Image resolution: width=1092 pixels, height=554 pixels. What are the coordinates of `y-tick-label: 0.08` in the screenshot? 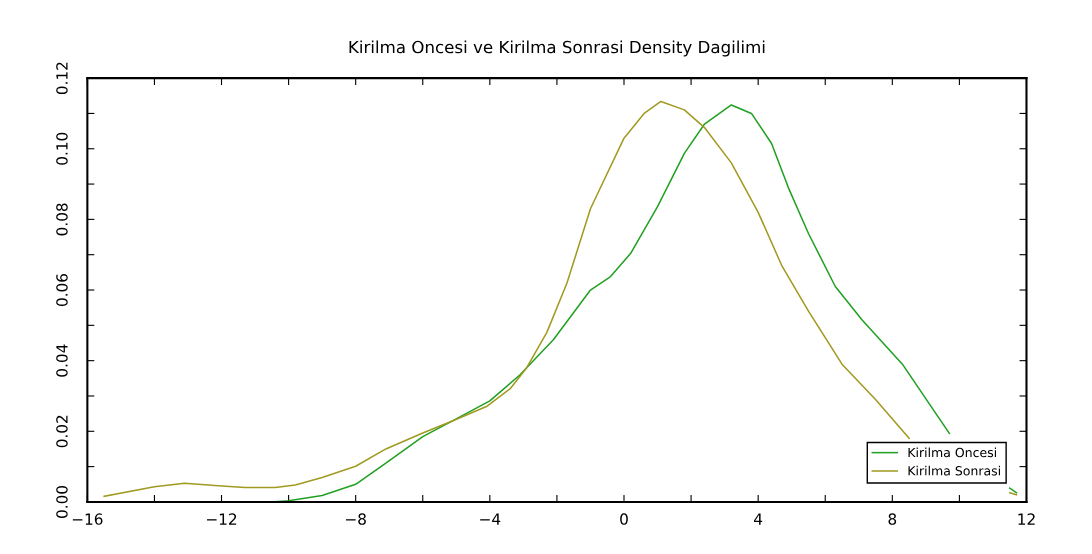 It's located at (62, 219).